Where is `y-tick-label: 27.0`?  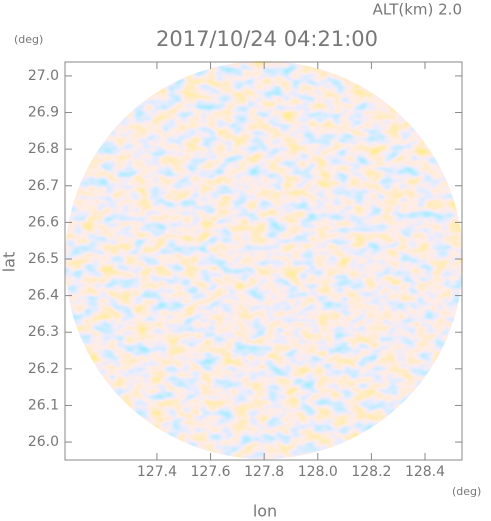 y-tick-label: 27.0 is located at coordinates (43, 76).